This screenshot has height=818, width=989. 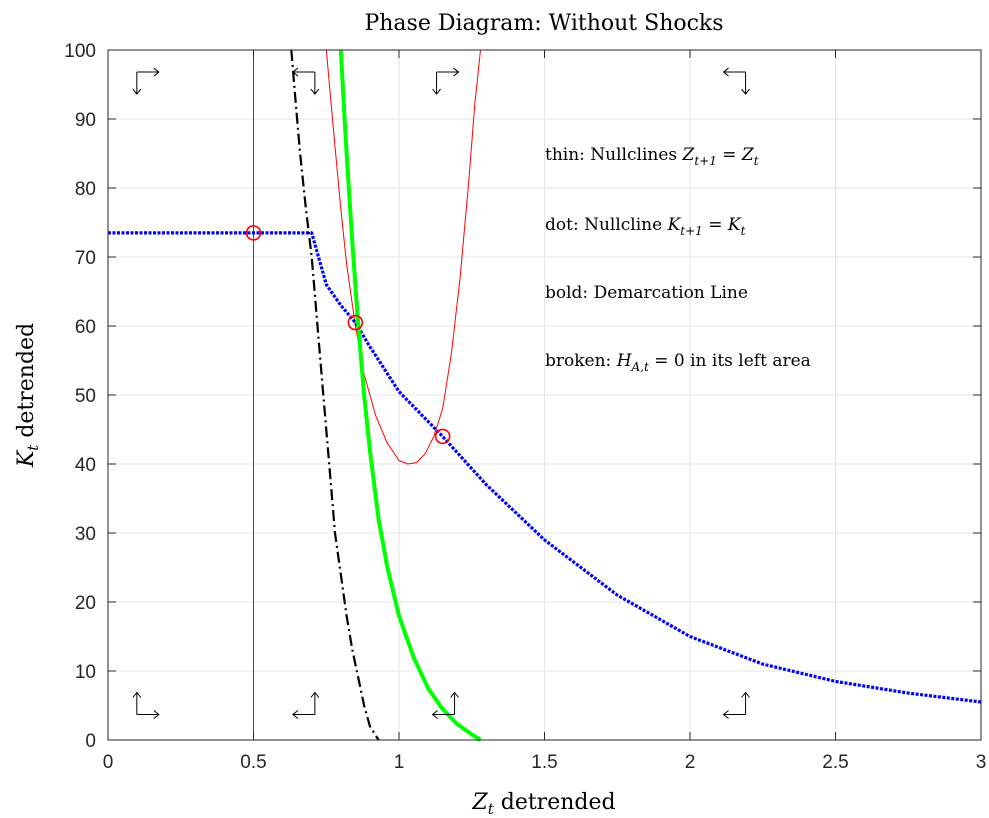 I want to click on annotation-broken-math-rhs: 0, so click(x=679, y=361).